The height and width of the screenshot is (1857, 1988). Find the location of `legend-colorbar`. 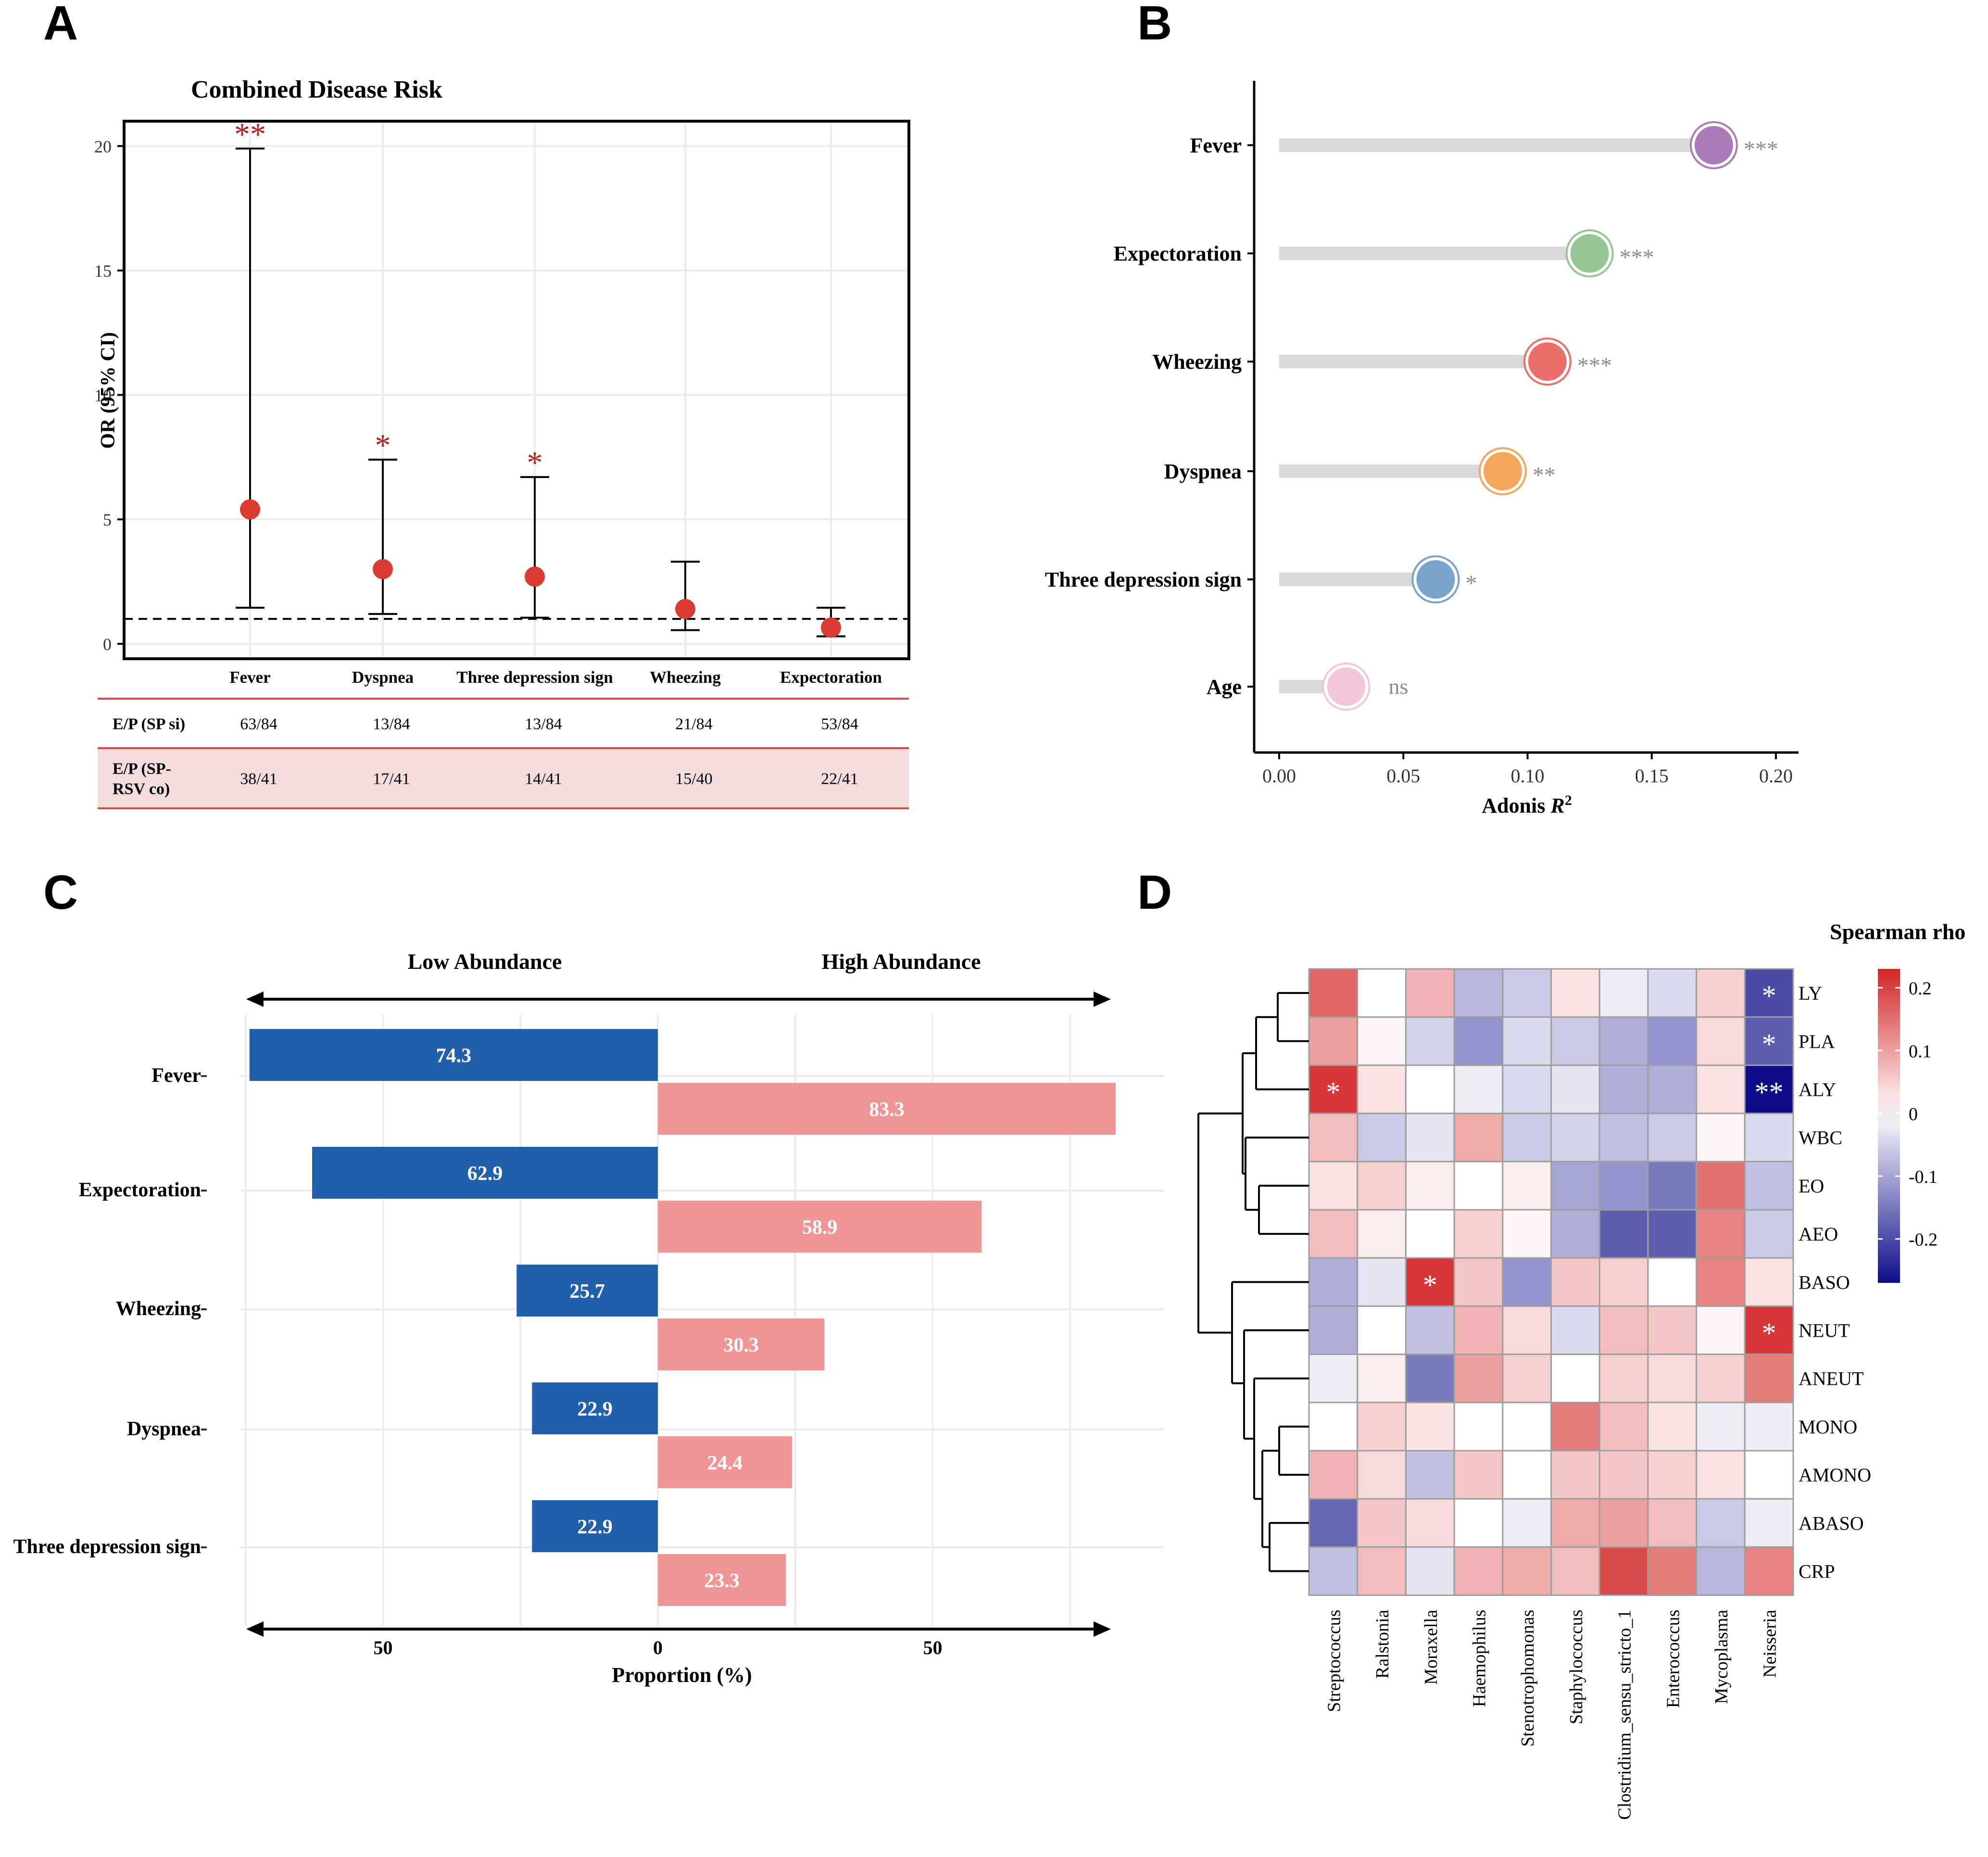

legend-colorbar is located at coordinates (1889, 1126).